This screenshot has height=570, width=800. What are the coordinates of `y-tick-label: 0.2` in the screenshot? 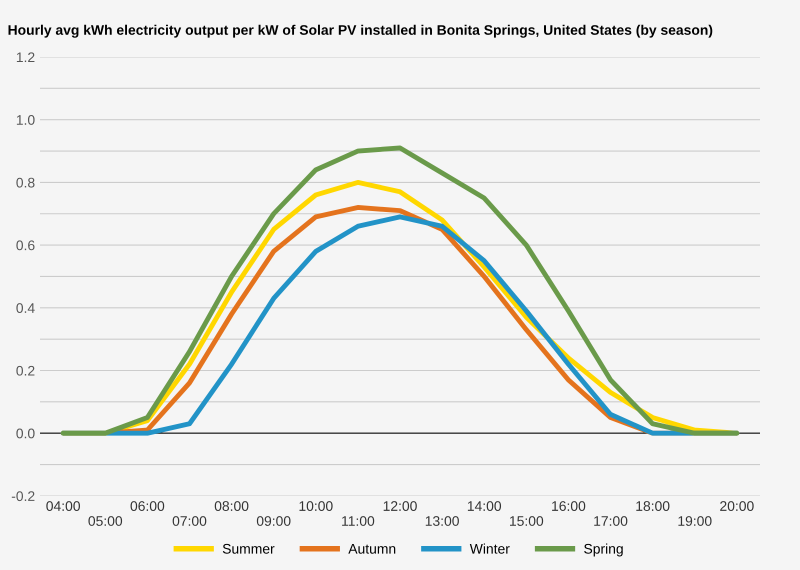 It's located at (25, 371).